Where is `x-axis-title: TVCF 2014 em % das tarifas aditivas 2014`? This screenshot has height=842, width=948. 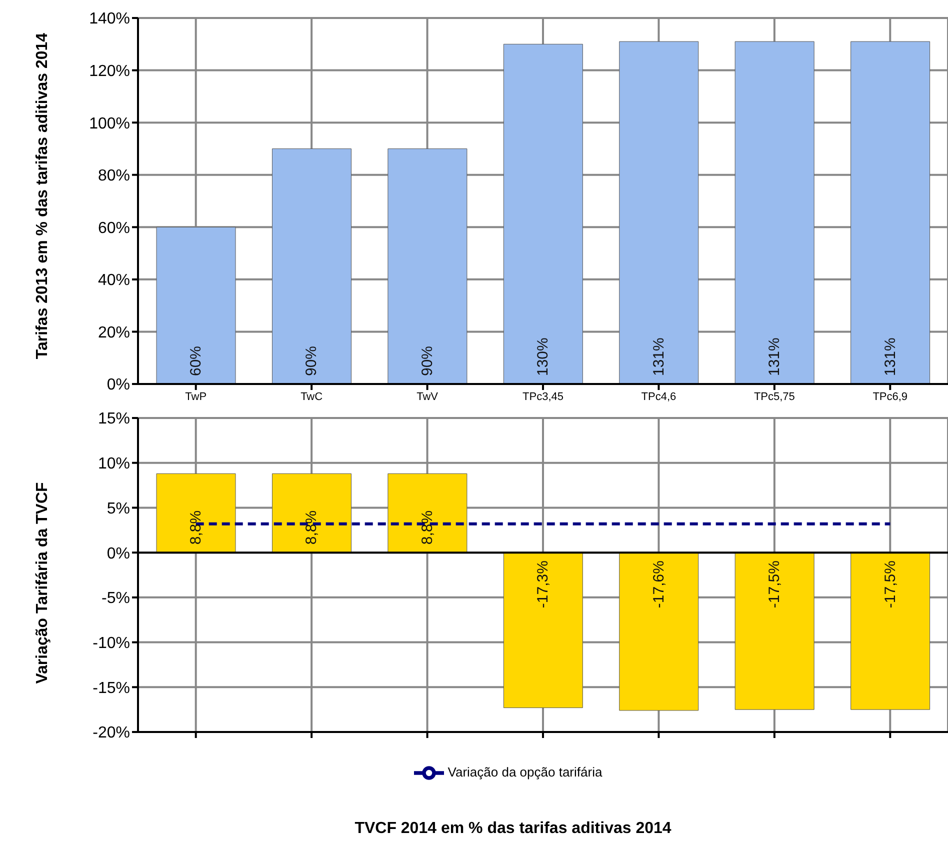 x-axis-title: TVCF 2014 em % das tarifas aditivas 2014 is located at coordinates (513, 829).